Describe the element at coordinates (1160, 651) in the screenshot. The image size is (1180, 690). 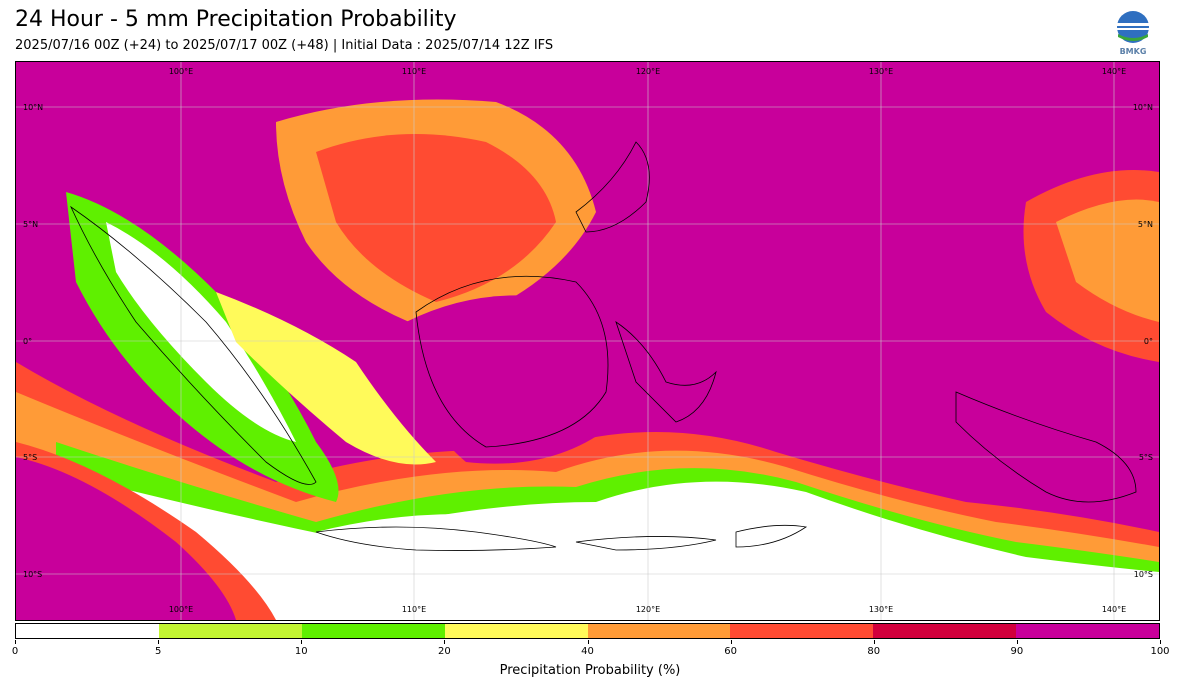
I see `colorbar-tick-label: 100` at that location.